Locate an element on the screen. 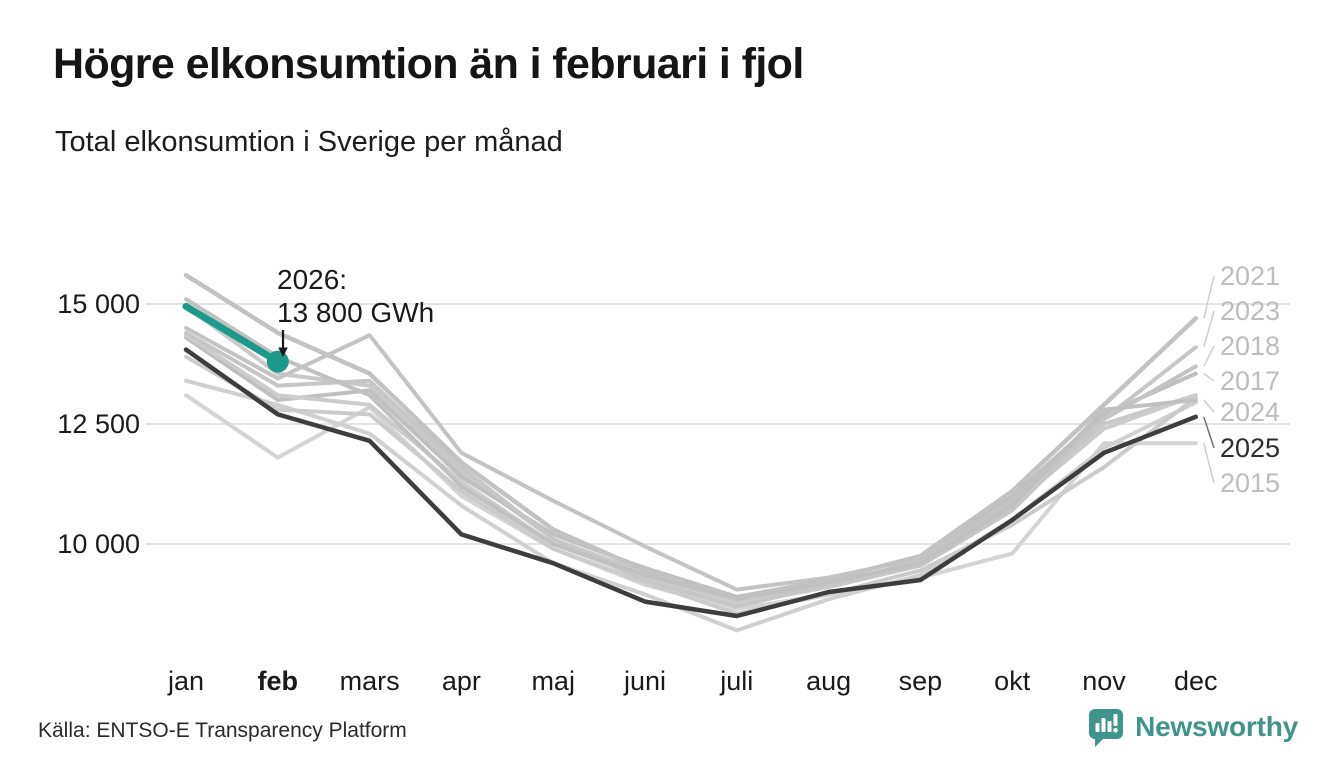 This screenshot has height=780, width=1340. label-leader-2025 is located at coordinates (1209, 432).